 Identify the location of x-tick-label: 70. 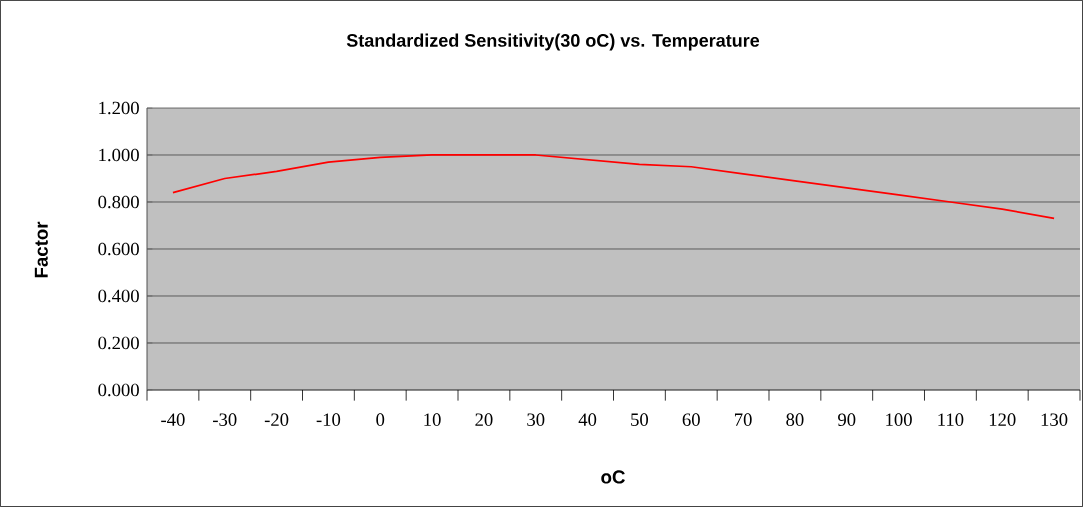
(743, 419).